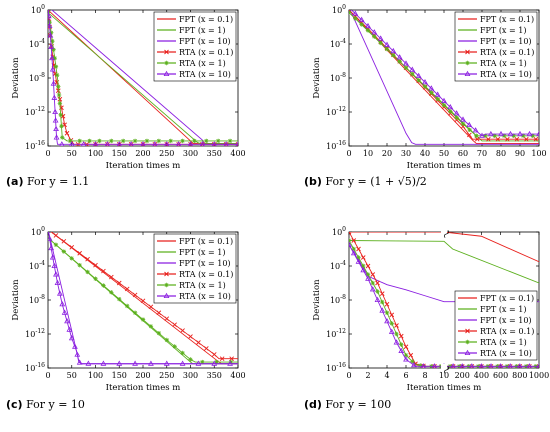 The width and height of the screenshot is (550, 432). What do you see at coordinates (166, 375) in the screenshot?
I see `x-tick-label: 250` at bounding box center [166, 375].